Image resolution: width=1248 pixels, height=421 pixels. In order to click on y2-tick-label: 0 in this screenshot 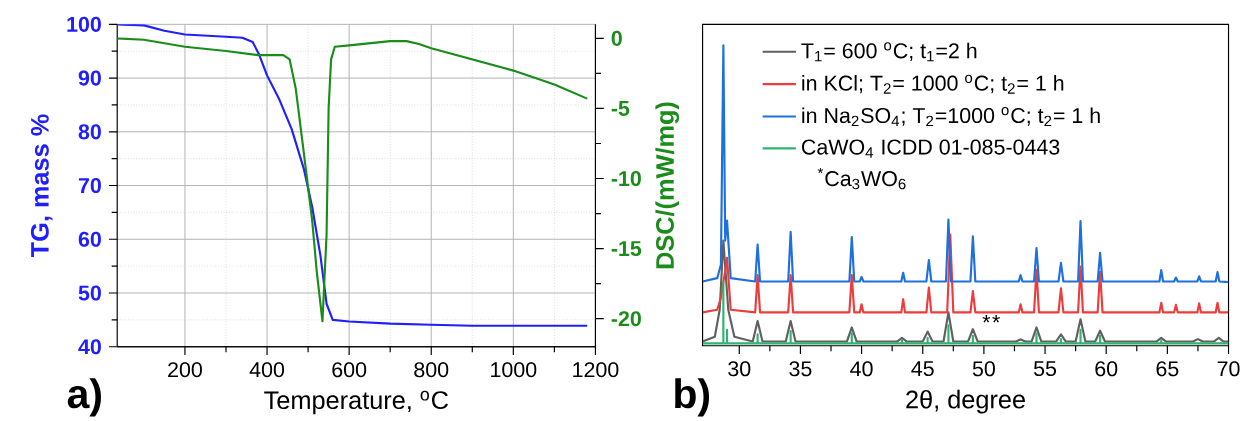, I will do `click(616, 38)`.